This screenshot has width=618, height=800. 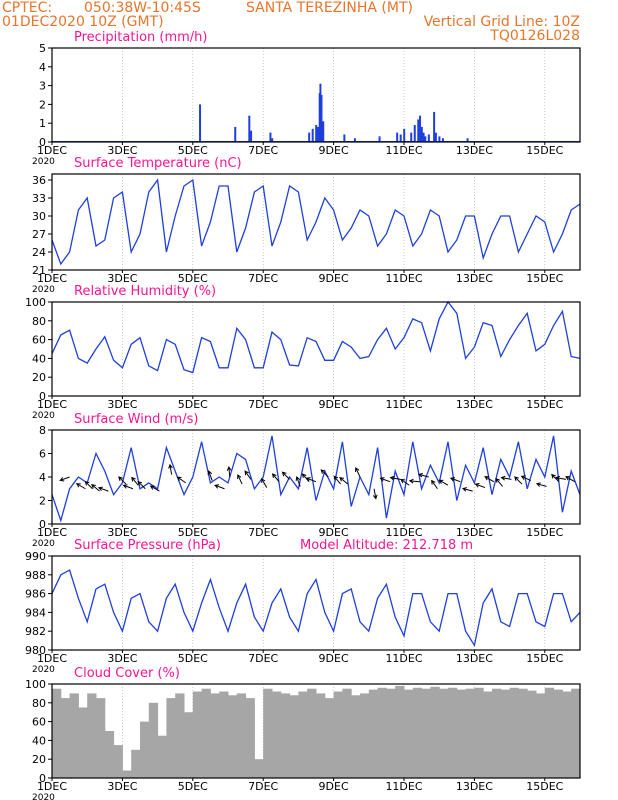 What do you see at coordinates (83, 22) in the screenshot?
I see `header-run: 01DEC2020 10Z (GMT)` at bounding box center [83, 22].